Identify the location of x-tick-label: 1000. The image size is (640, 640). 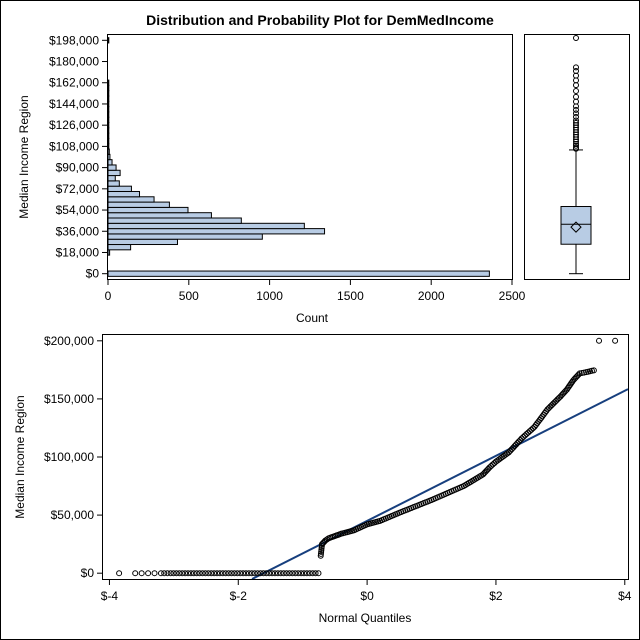
(269, 296).